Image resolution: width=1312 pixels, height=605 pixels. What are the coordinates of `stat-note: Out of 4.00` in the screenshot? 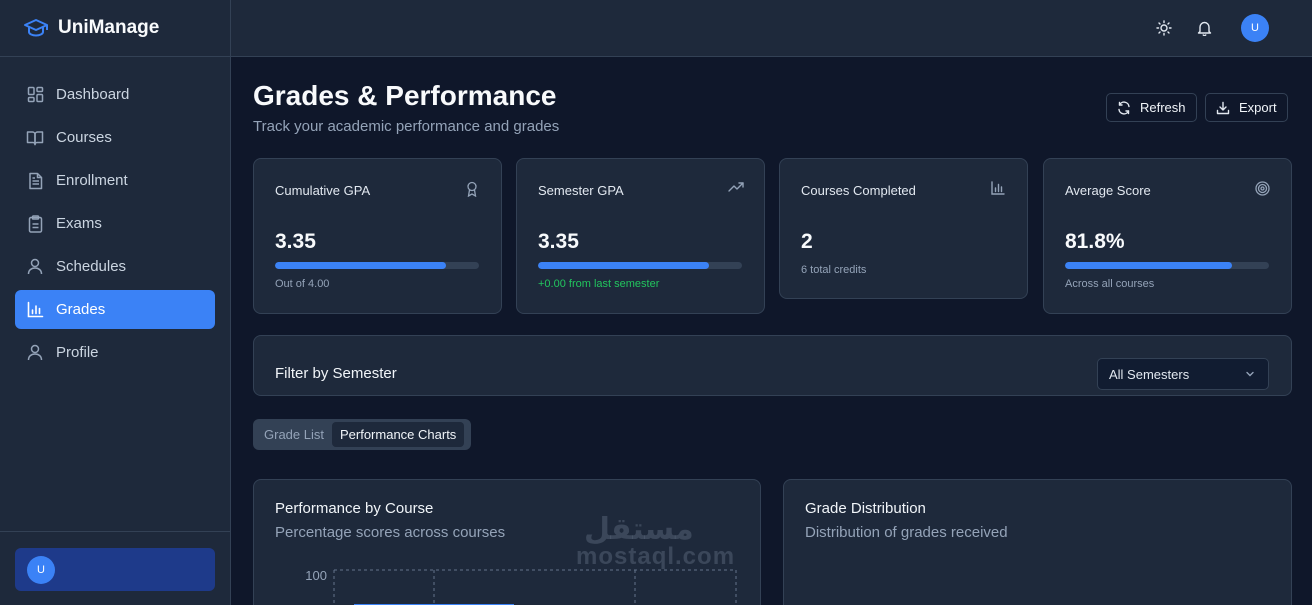 It's located at (302, 284).